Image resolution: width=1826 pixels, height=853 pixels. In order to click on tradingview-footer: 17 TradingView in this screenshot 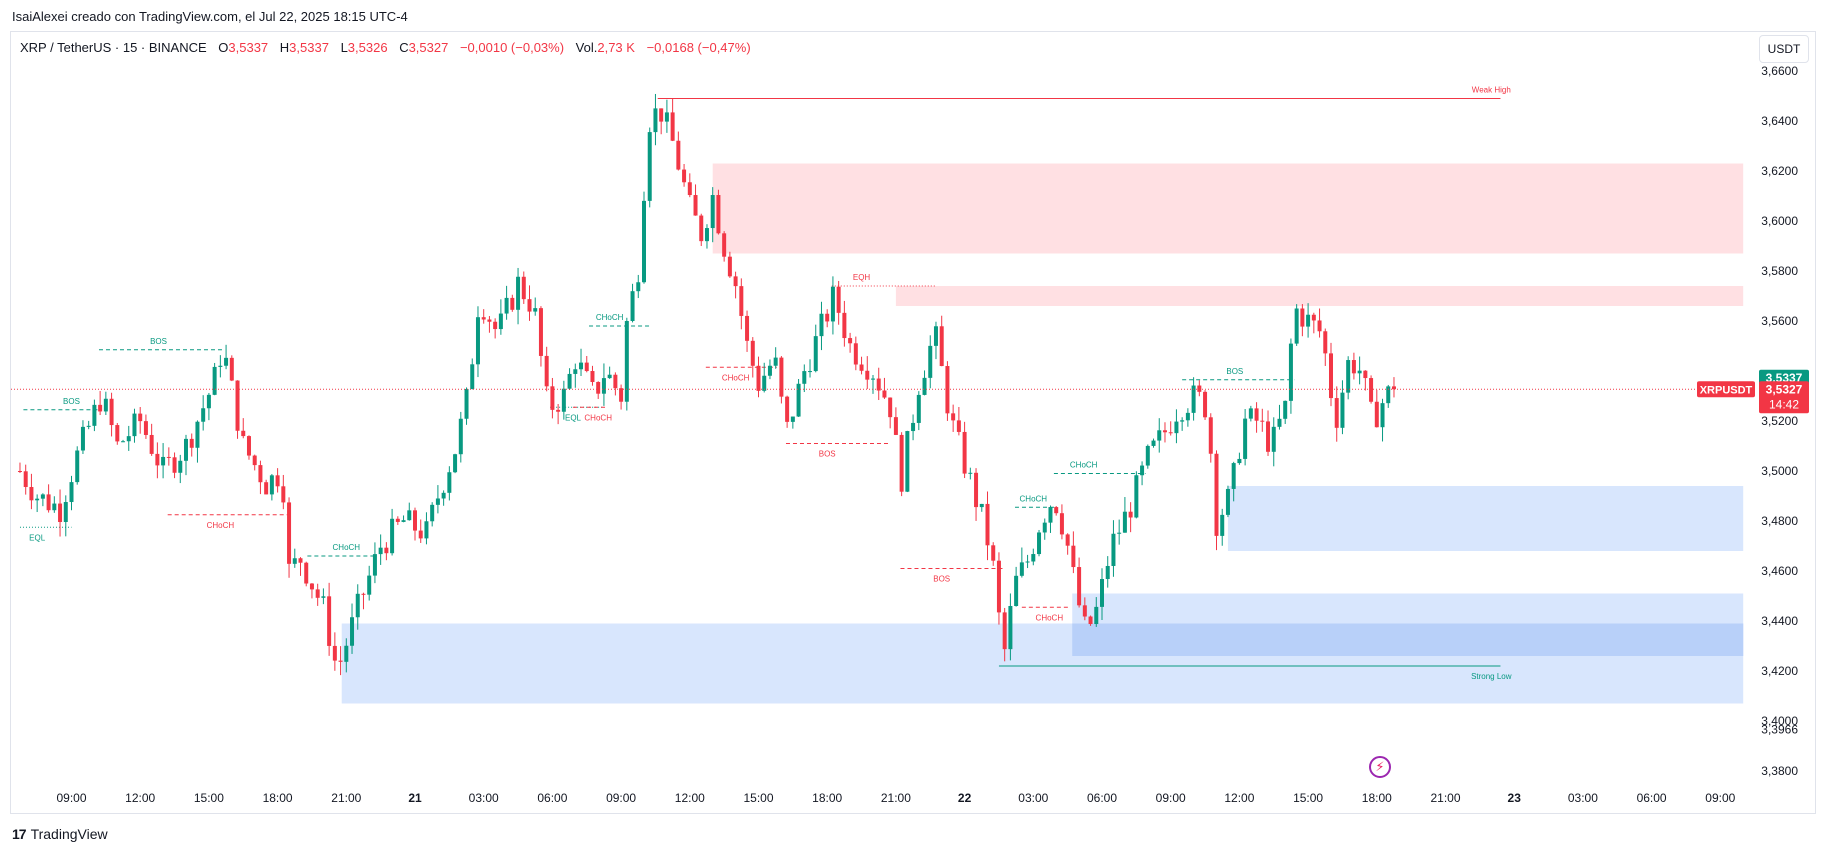, I will do `click(60, 834)`.